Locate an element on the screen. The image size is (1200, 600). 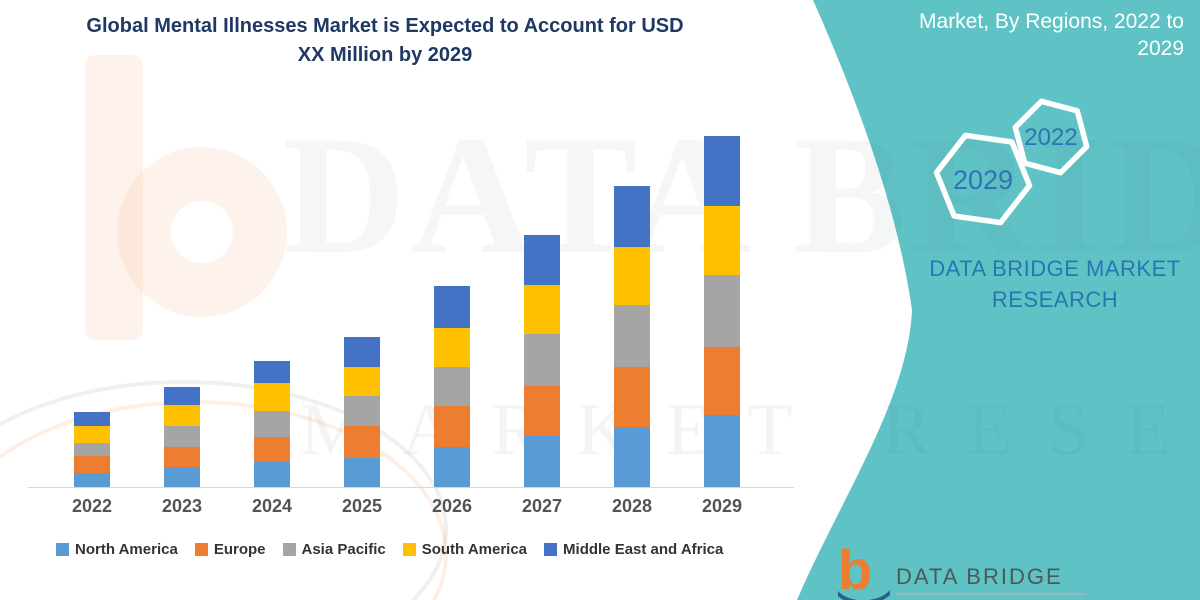
hexagon-2022-outline is located at coordinates (1051, 137).